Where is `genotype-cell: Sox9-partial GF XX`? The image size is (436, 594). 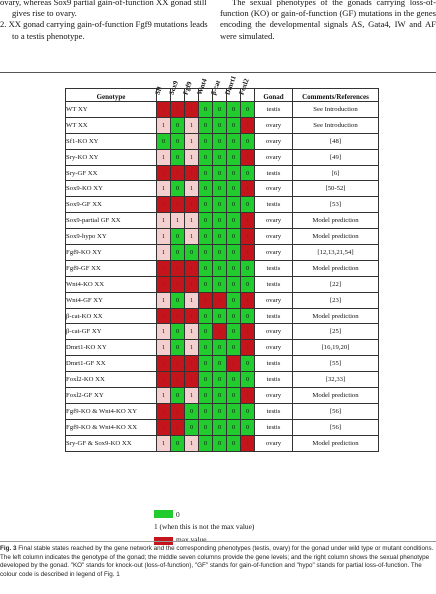
genotype-cell: Sox9-partial GF XX is located at coordinates (111, 221).